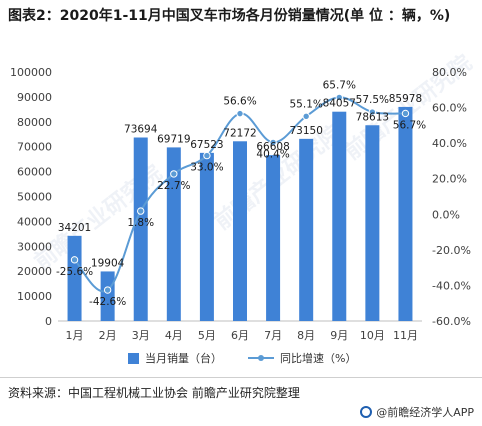 This screenshot has height=426, width=482. I want to click on y-left-tick-label: 10000, so click(34, 296).